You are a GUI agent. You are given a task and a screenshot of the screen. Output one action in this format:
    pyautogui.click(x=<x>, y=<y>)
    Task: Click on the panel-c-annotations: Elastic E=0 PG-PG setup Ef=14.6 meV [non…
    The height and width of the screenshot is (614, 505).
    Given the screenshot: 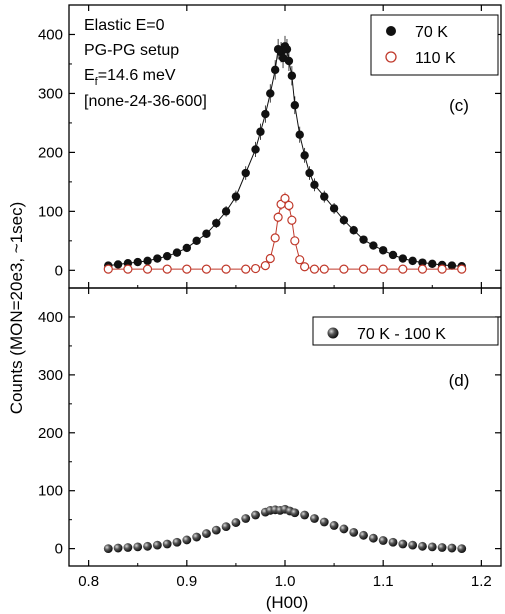 What is the action you would take?
    pyautogui.click(x=145, y=63)
    